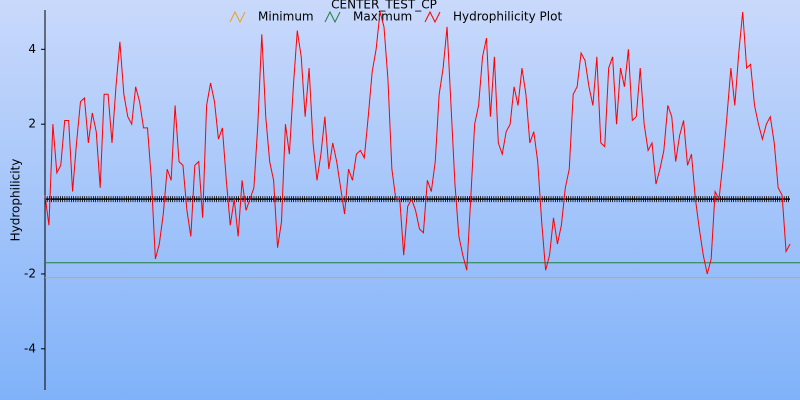 Image resolution: width=800 pixels, height=400 pixels. Describe the element at coordinates (32, 49) in the screenshot. I see `y-tick-label: 4` at that location.